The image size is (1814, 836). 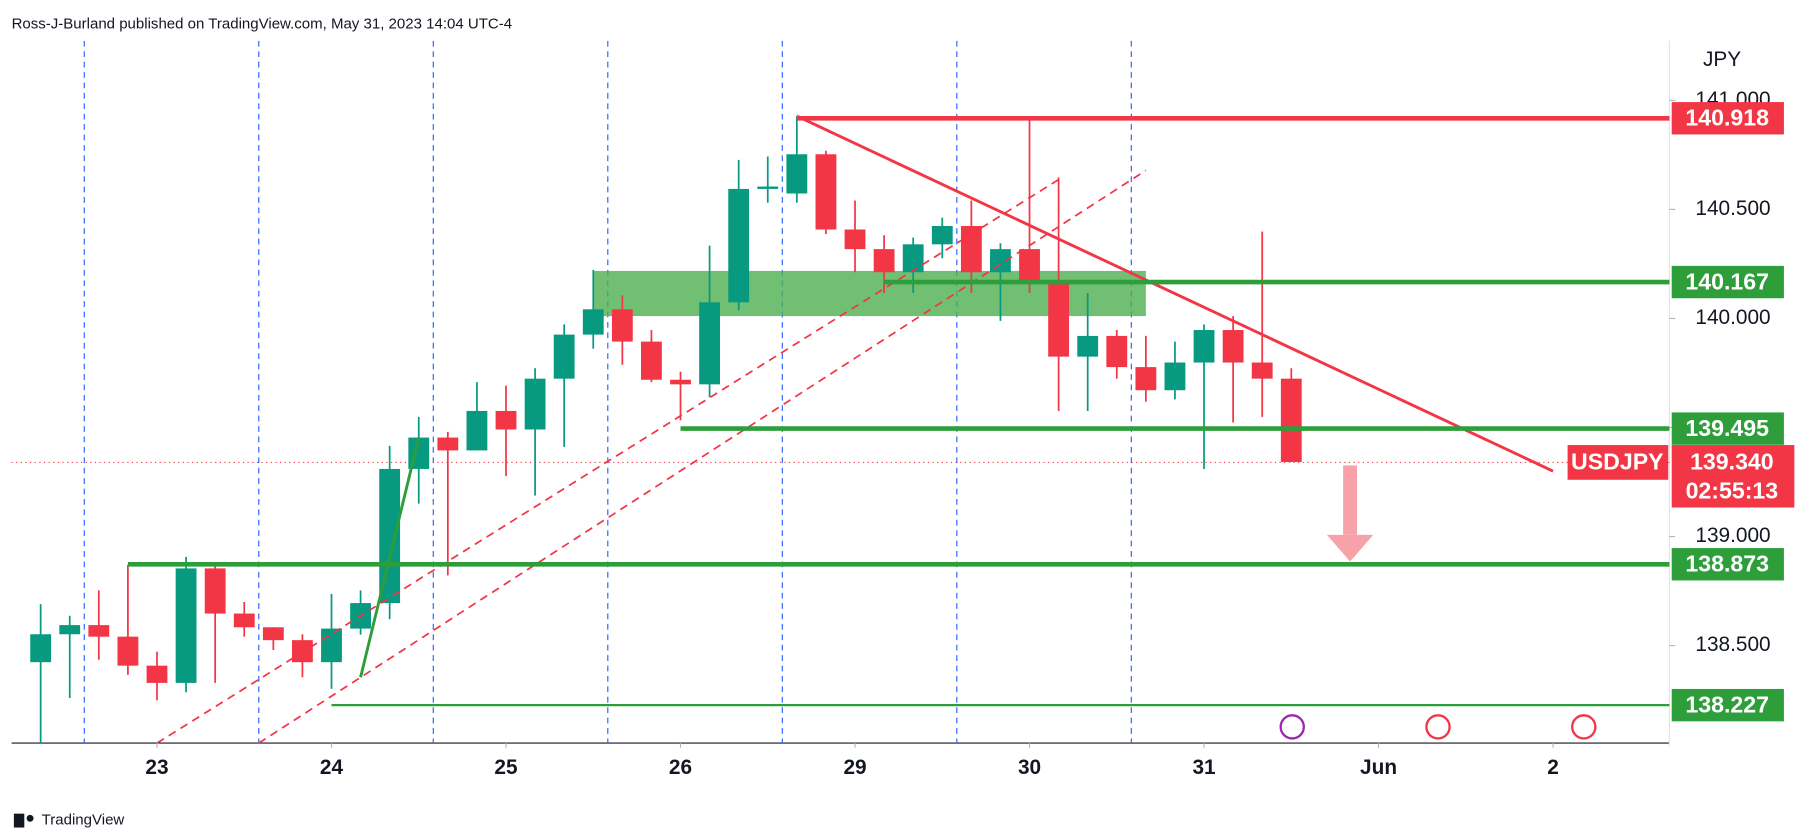 I want to click on y-tick-label: 140.000, so click(x=1732, y=317).